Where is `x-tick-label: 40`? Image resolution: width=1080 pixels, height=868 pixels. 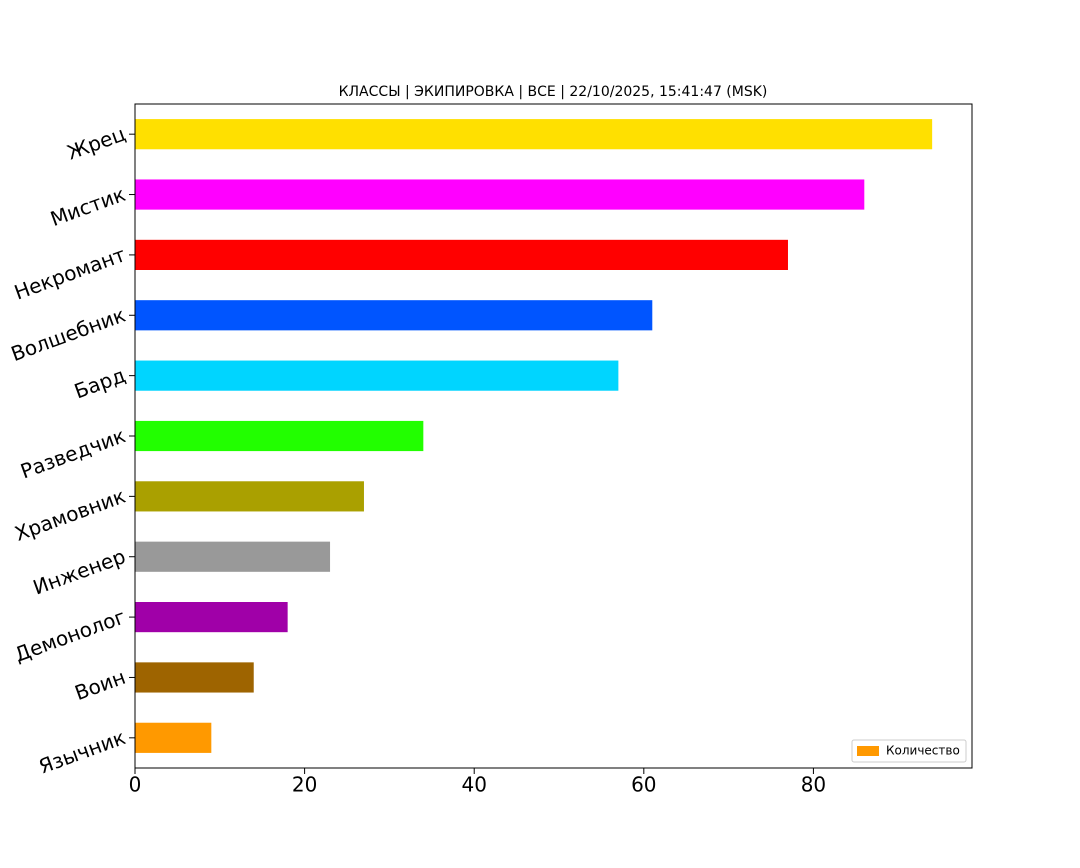 x-tick-label: 40 is located at coordinates (473, 785).